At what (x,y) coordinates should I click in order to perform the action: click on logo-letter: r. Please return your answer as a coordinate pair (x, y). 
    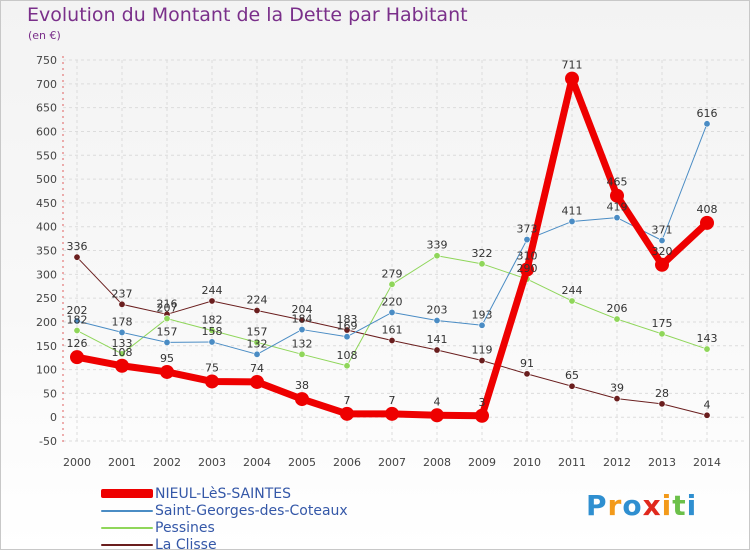
    Looking at the image, I should click on (615, 505).